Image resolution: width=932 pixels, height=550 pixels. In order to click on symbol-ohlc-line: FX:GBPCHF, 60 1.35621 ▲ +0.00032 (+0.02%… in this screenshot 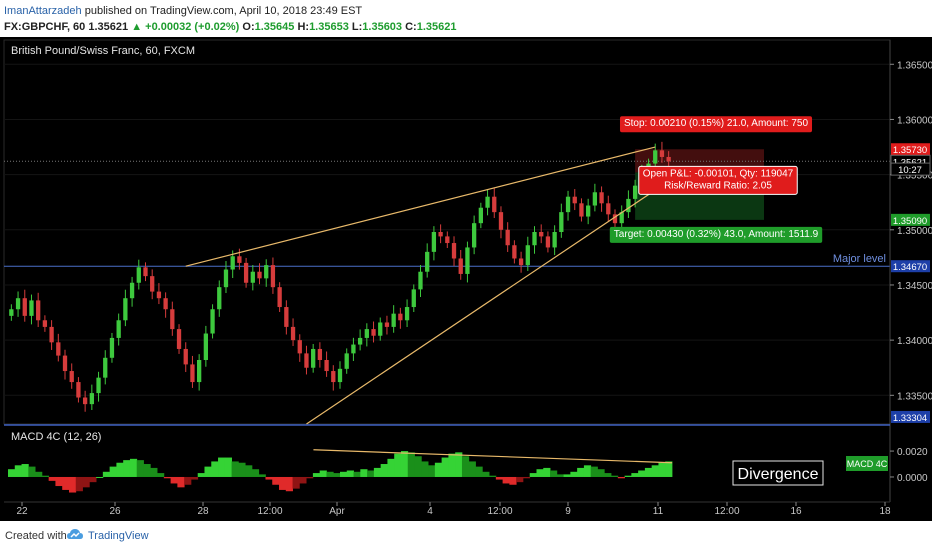, I will do `click(230, 27)`.